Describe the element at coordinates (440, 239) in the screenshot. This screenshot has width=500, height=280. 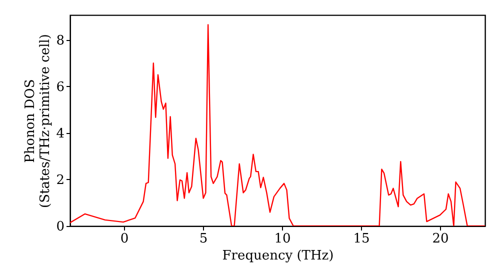
I see `x-tick-label: 20` at that location.